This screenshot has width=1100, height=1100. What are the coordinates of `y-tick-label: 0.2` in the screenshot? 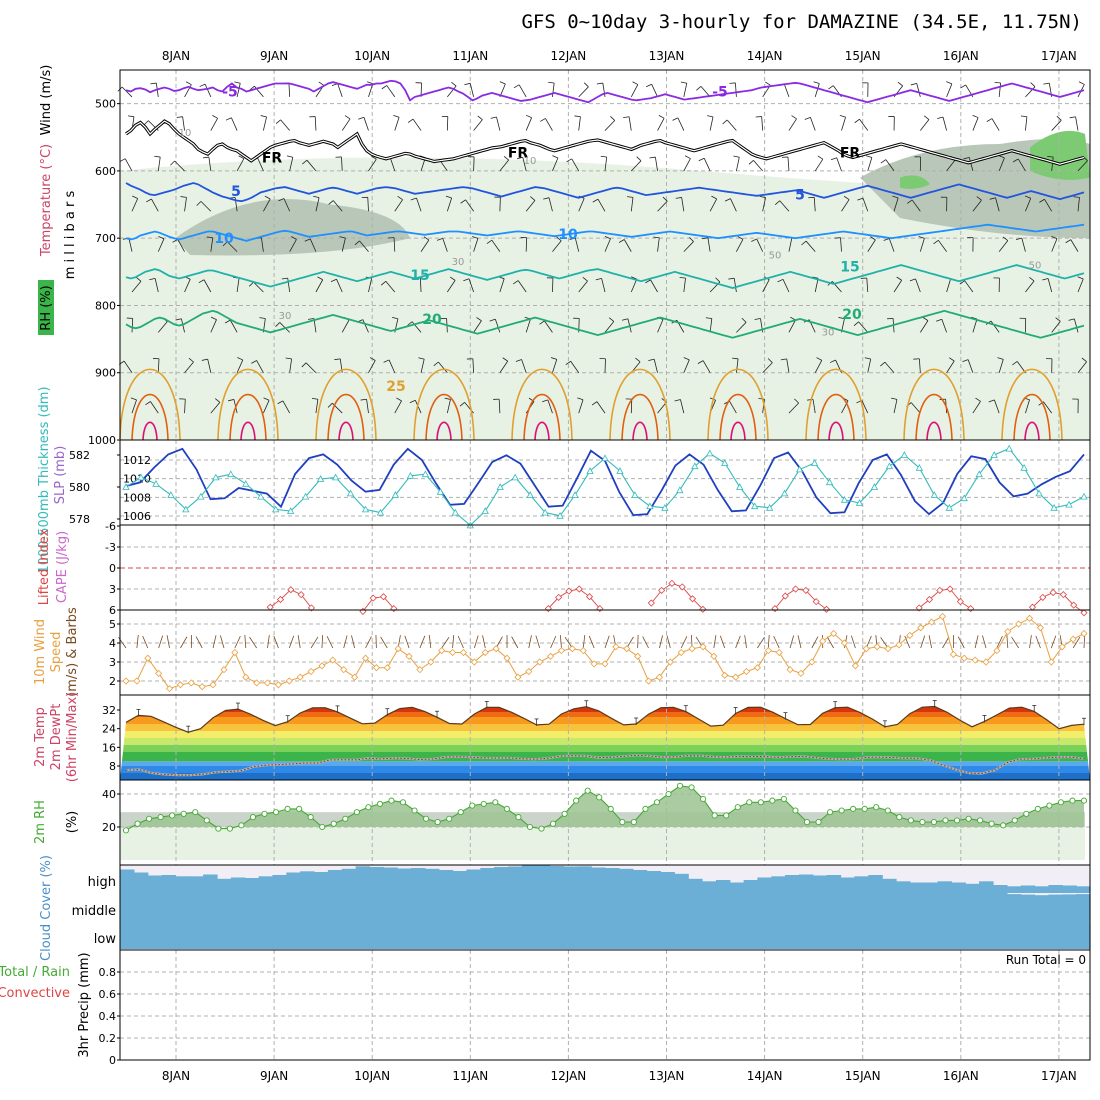 It's located at (108, 1038).